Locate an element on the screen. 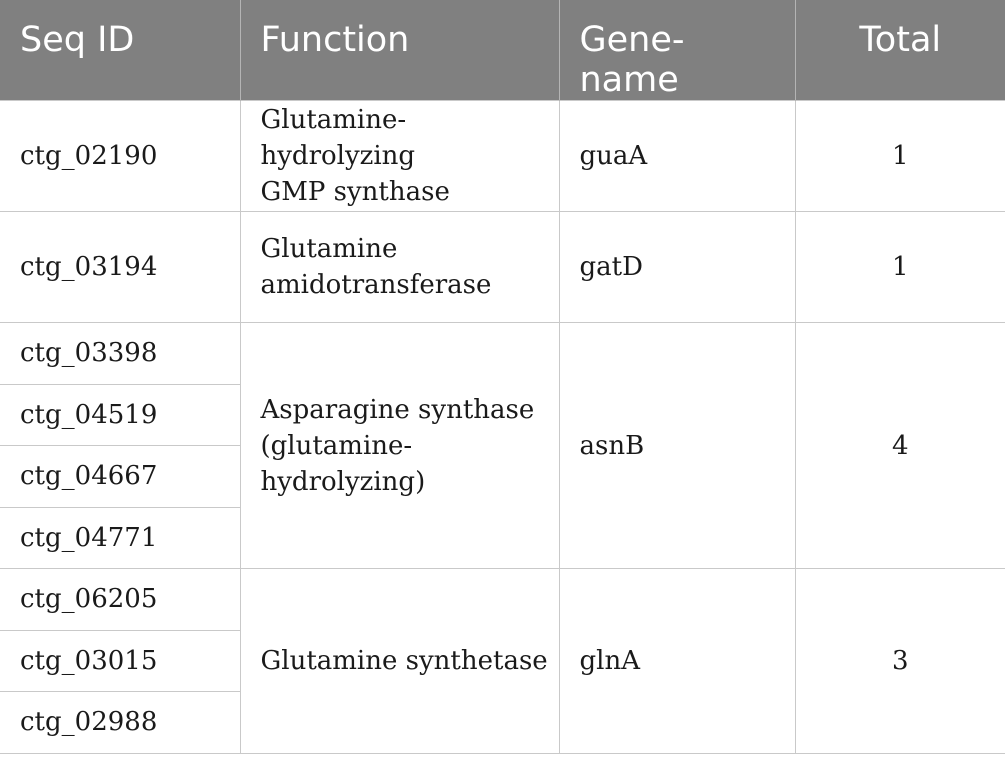 The height and width of the screenshot is (784, 1005). gene-cell: asnB is located at coordinates (677, 445).